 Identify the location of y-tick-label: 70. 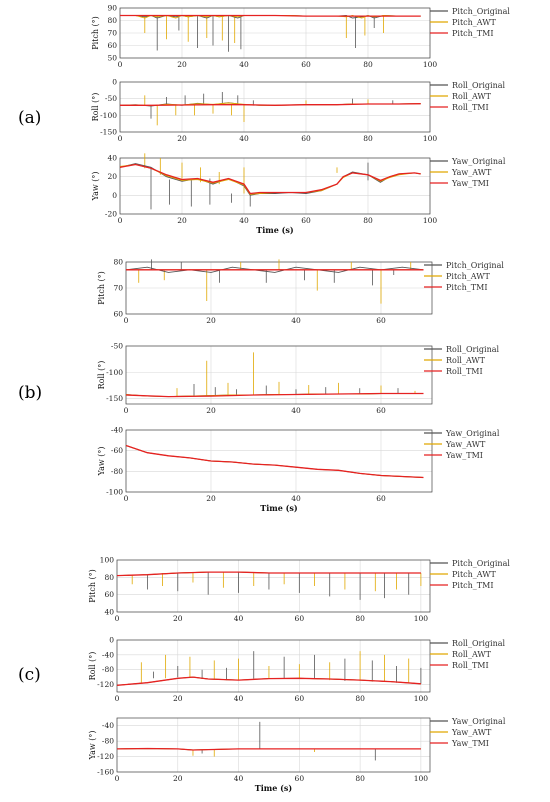
(112, 33).